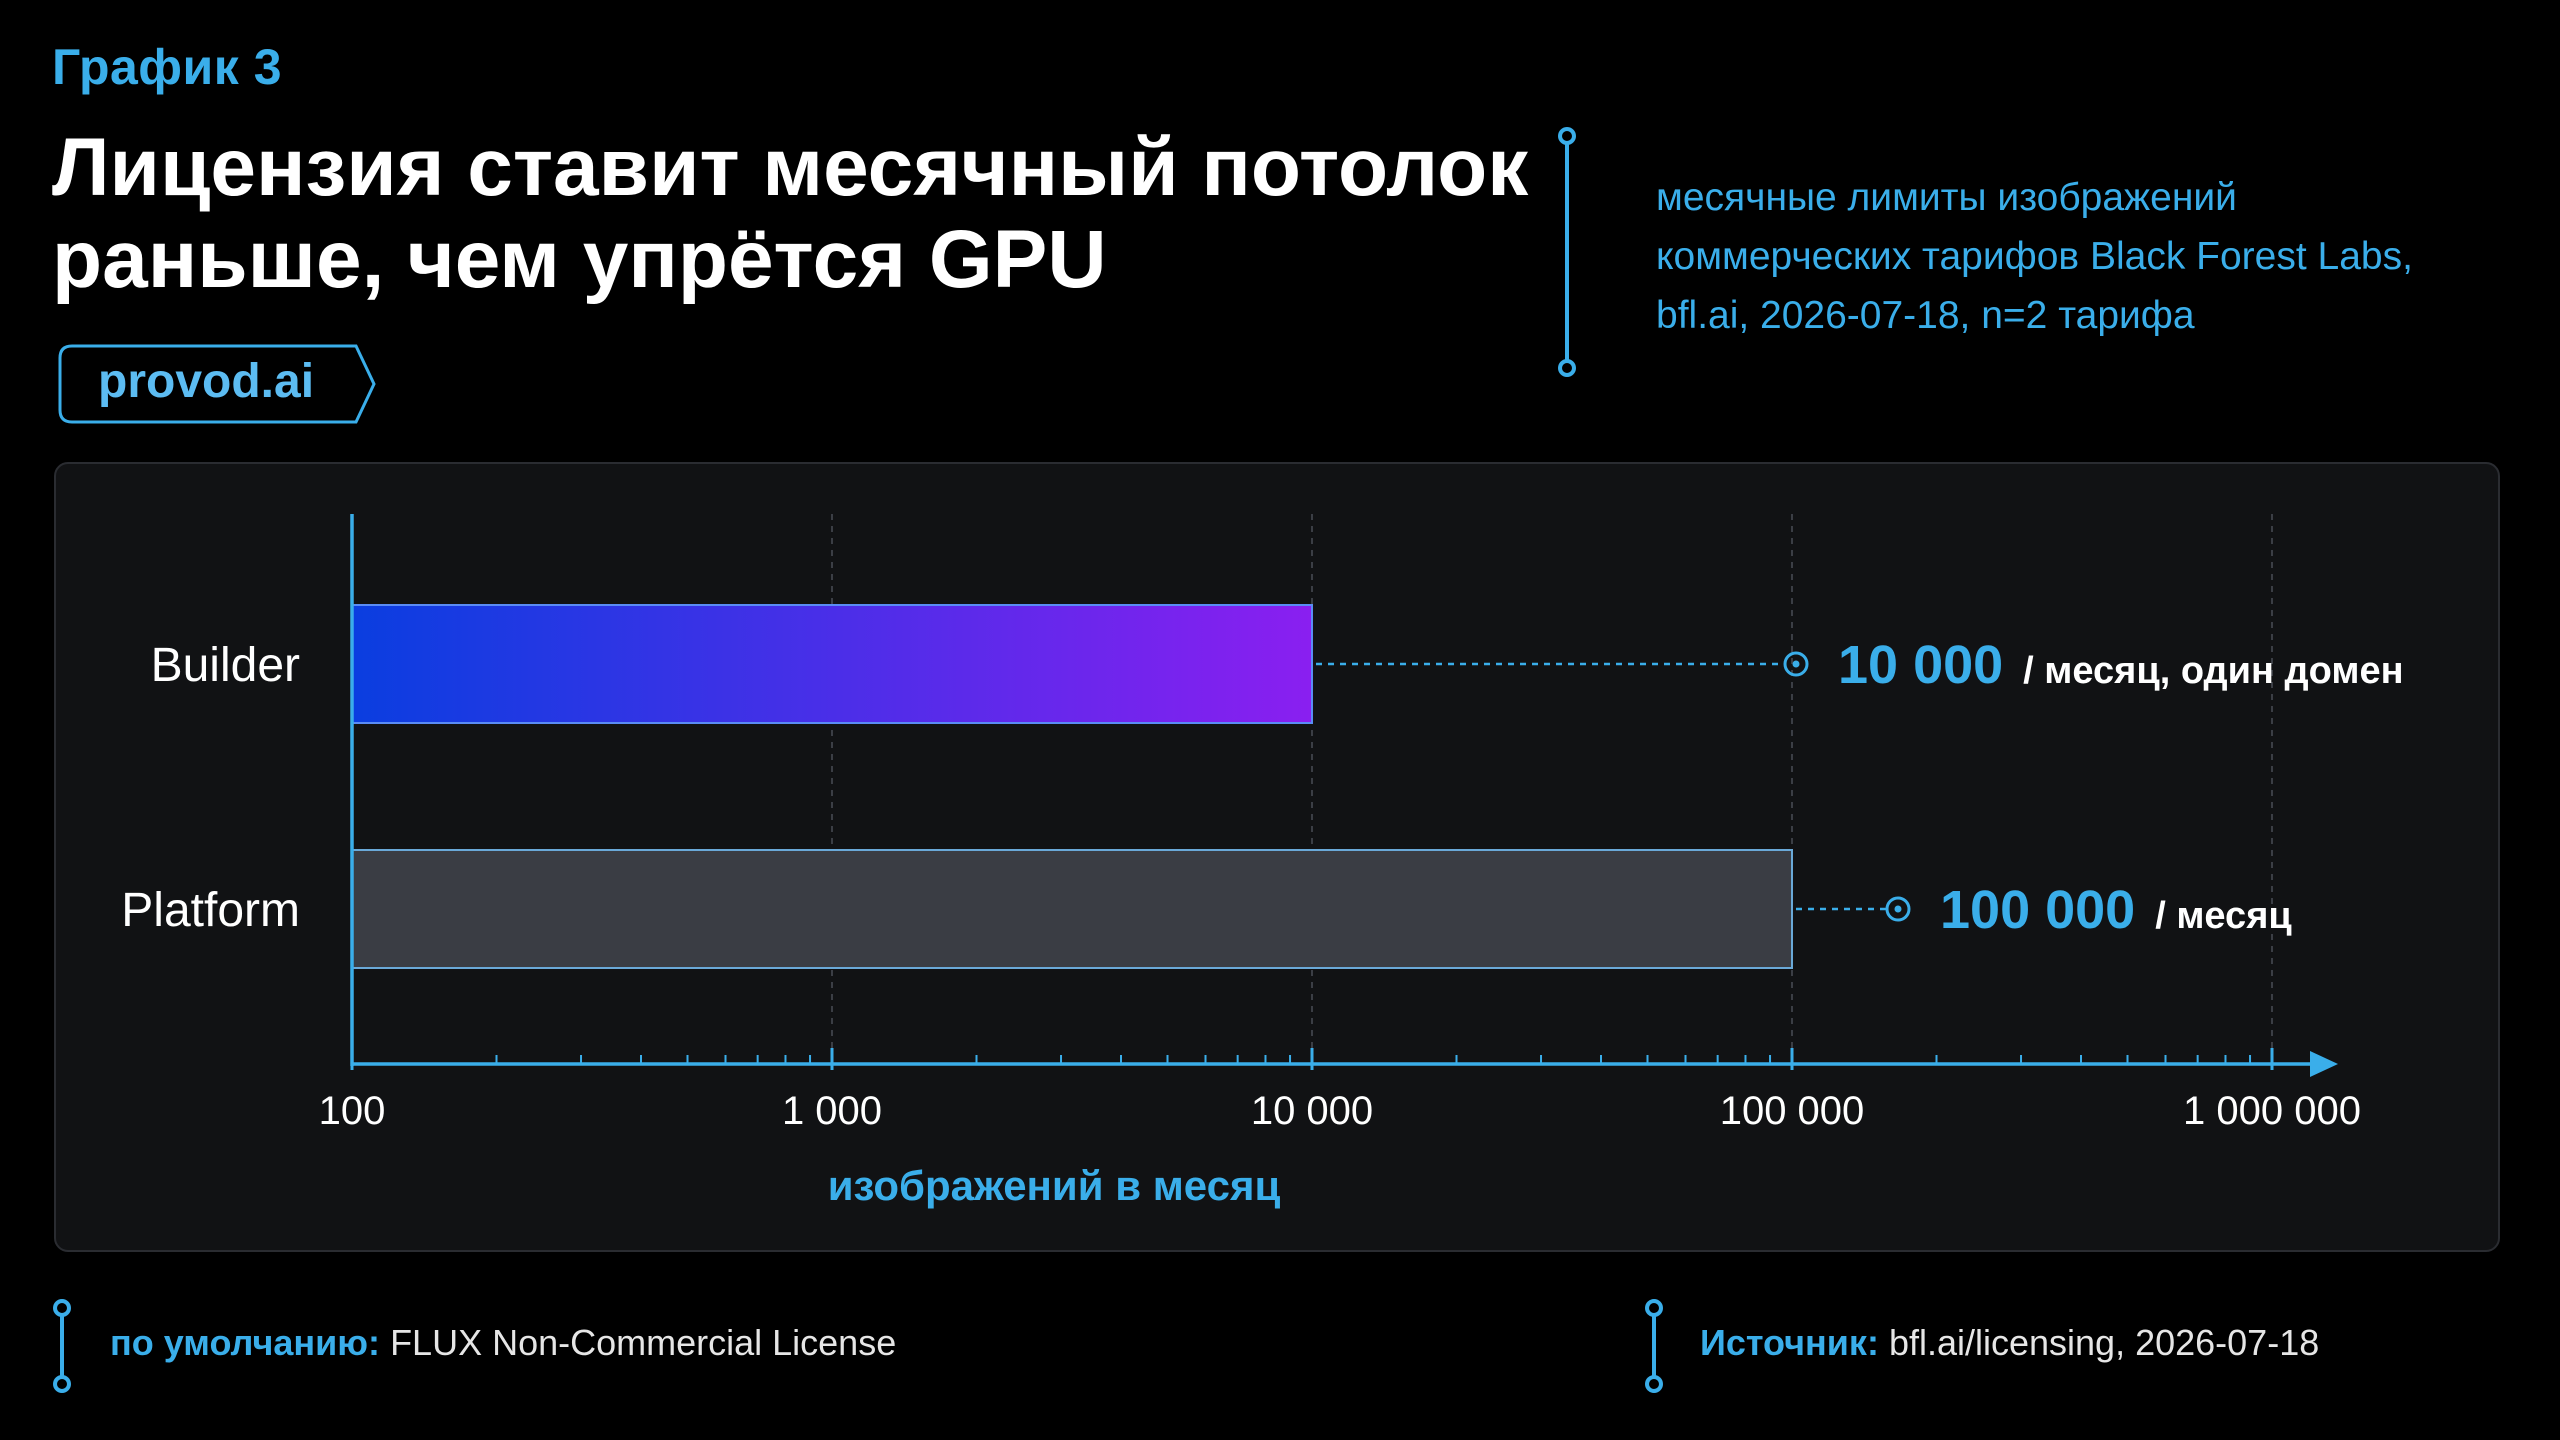  What do you see at coordinates (832, 664) in the screenshot?
I see `bar-builder` at bounding box center [832, 664].